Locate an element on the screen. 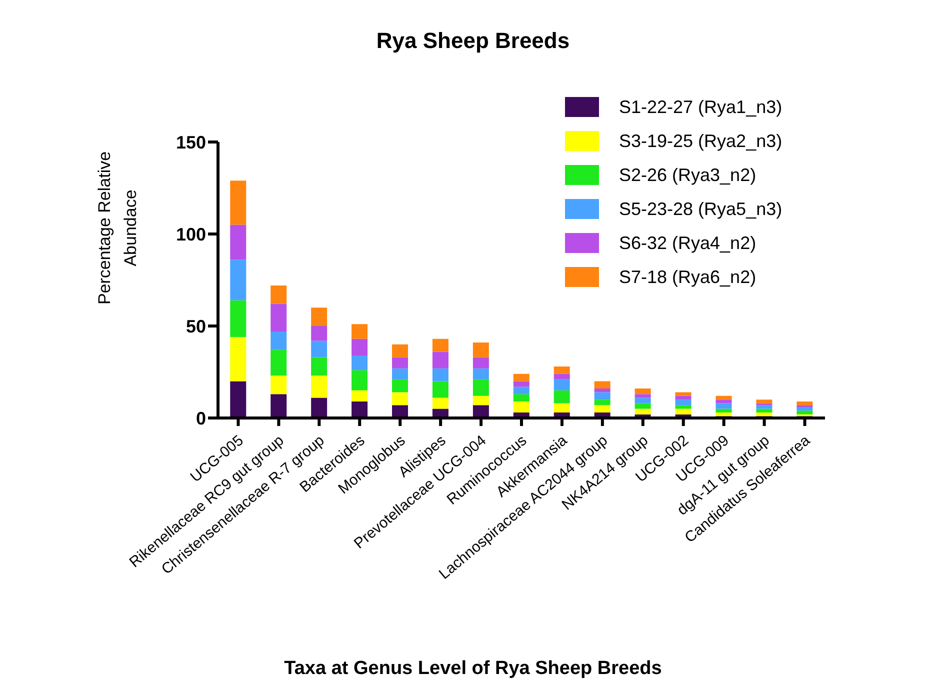  legend-label: S6-32 (Rya4_n2) is located at coordinates (687, 243).